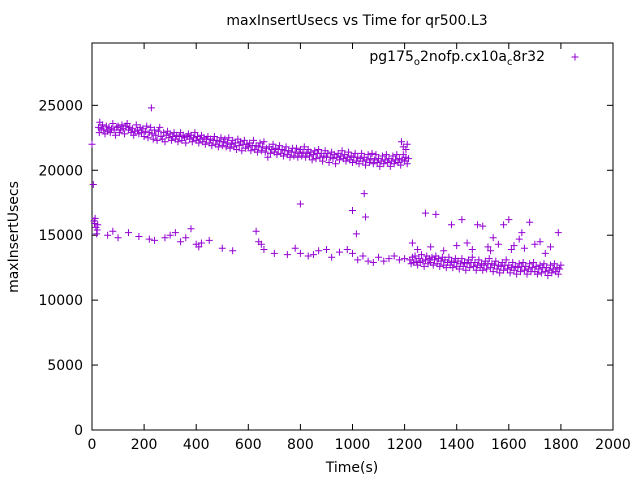 Image resolution: width=640 pixels, height=480 pixels. Describe the element at coordinates (60, 236) in the screenshot. I see `y-tick-label: 15000` at that location.